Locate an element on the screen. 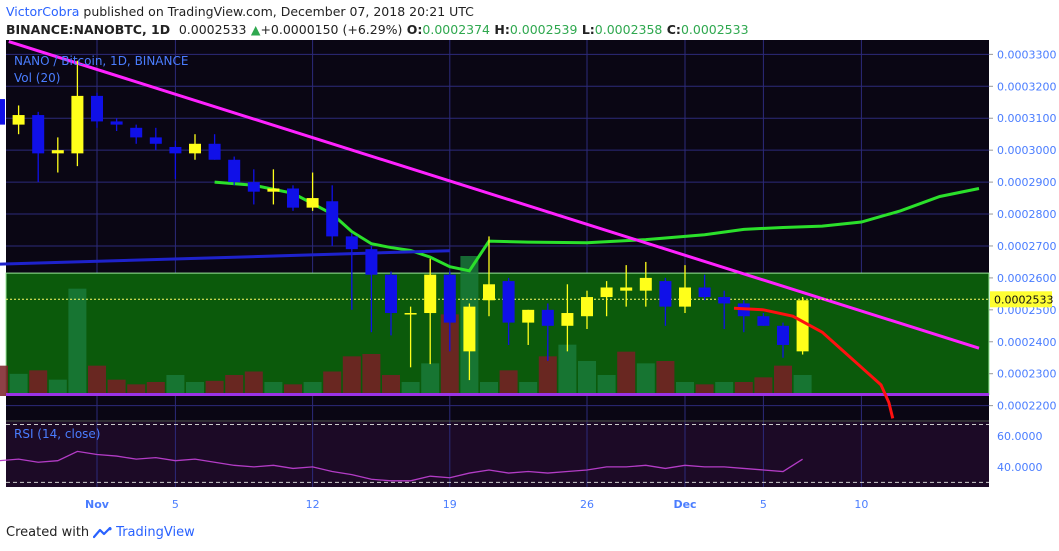 The width and height of the screenshot is (1059, 551). created-with-label: Created with is located at coordinates (48, 532).